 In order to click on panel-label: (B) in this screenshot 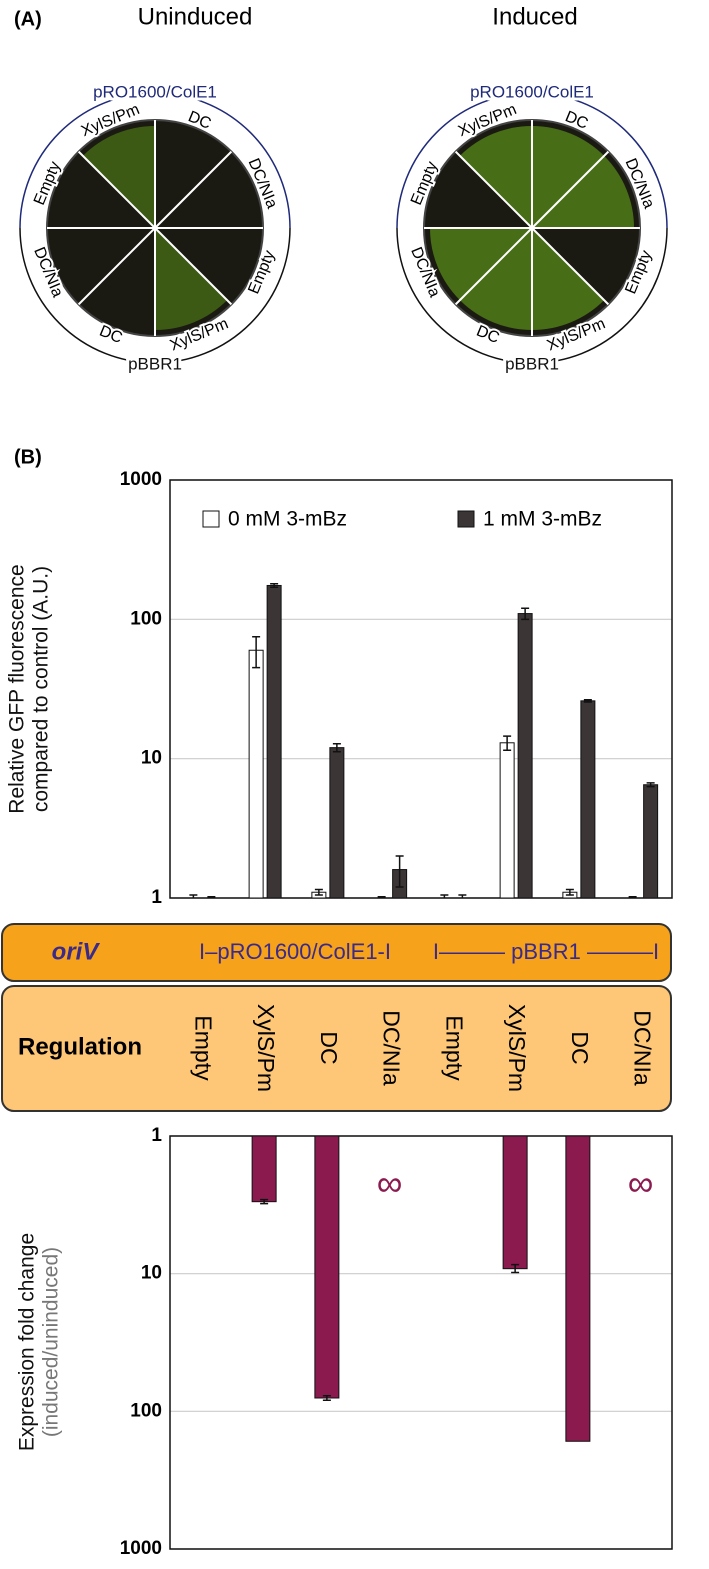, I will do `click(28, 457)`.